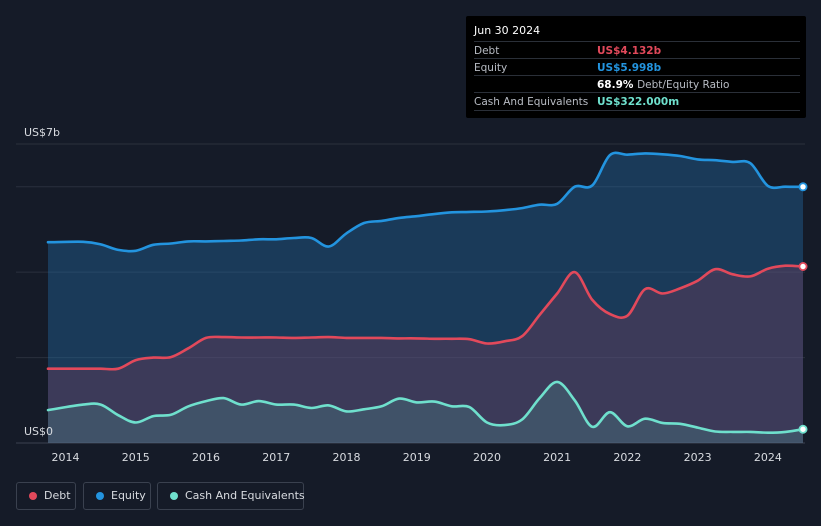 This screenshot has width=821, height=526. Describe the element at coordinates (627, 457) in the screenshot. I see `x-tick-label-2022: 2022` at that location.